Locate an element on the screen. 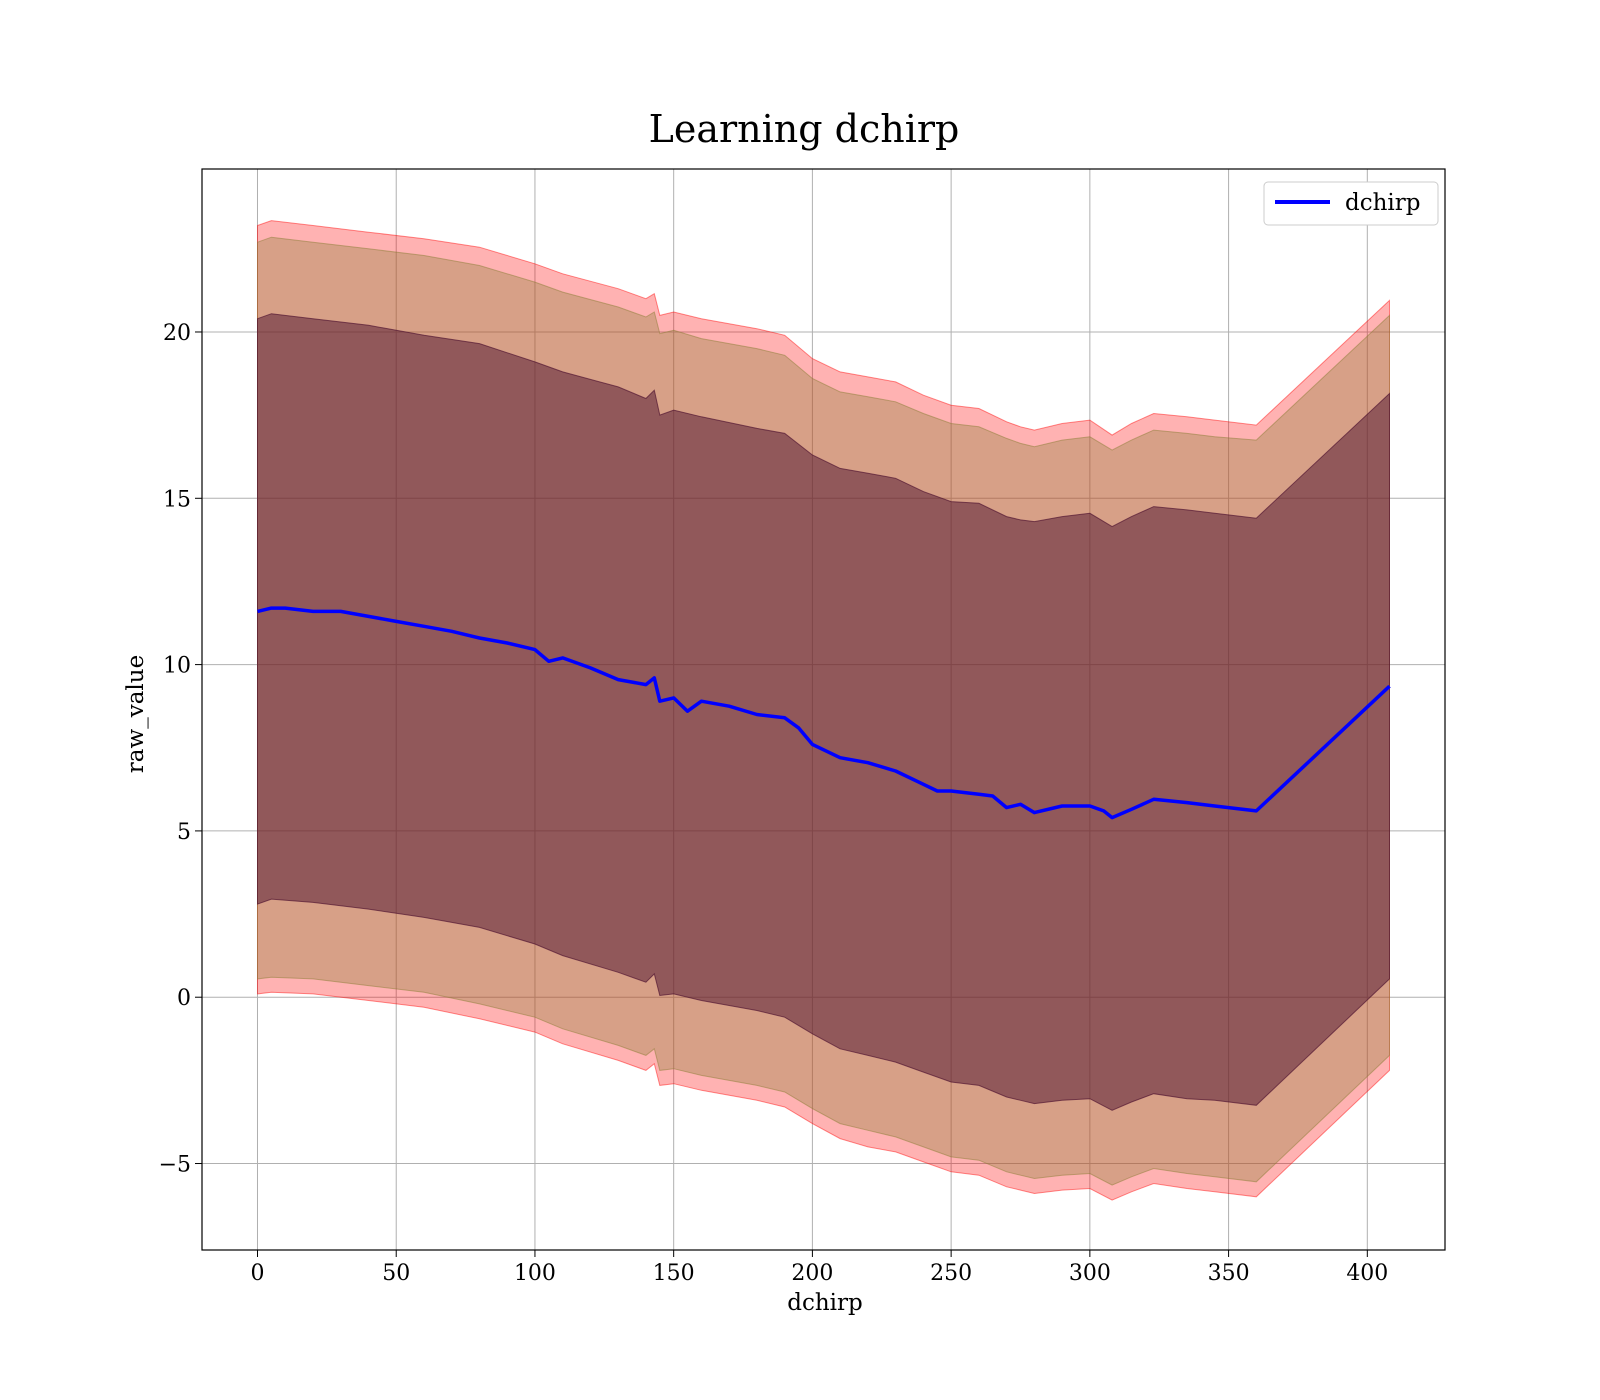 Image resolution: width=1600 pixels, height=1400 pixels. lines is located at coordinates (824, 713).